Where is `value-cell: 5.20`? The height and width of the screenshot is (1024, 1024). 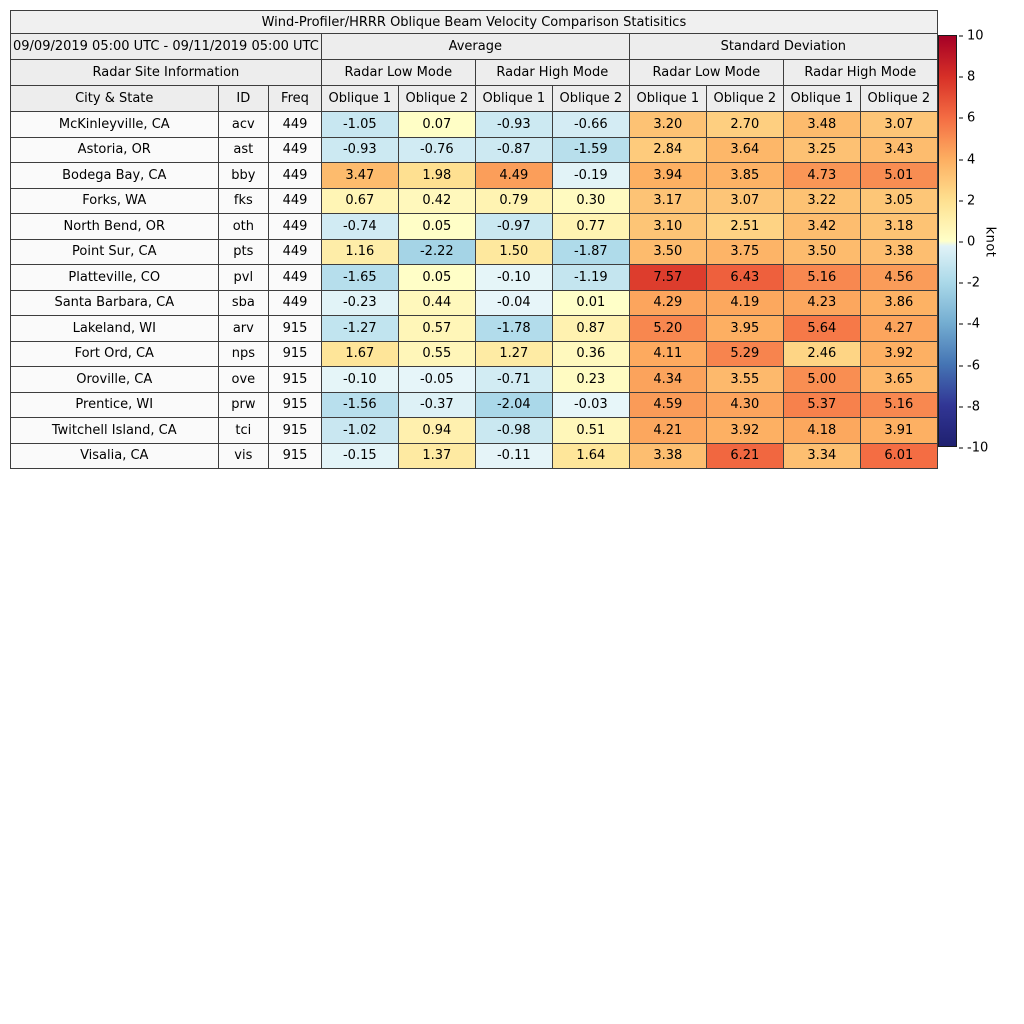 value-cell: 5.20 is located at coordinates (667, 328).